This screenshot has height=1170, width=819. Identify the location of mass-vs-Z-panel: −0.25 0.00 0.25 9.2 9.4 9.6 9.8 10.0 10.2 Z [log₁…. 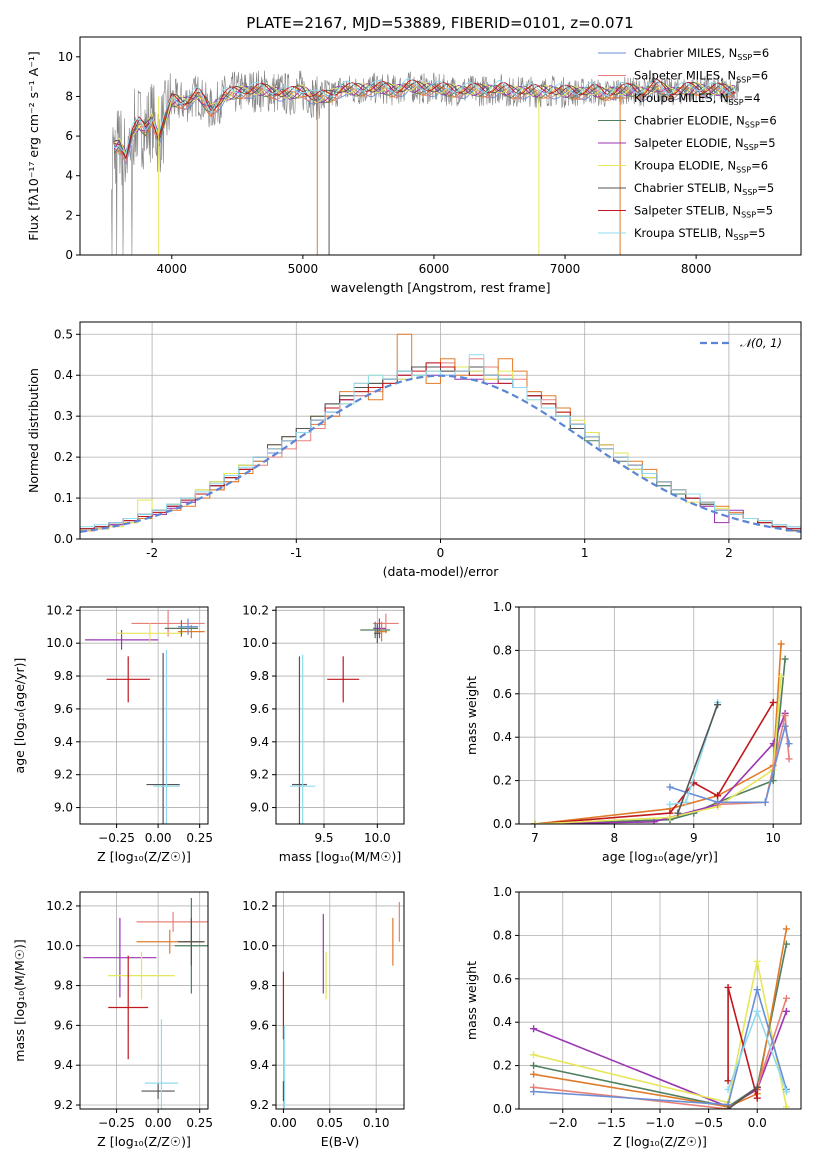
(112, 1020).